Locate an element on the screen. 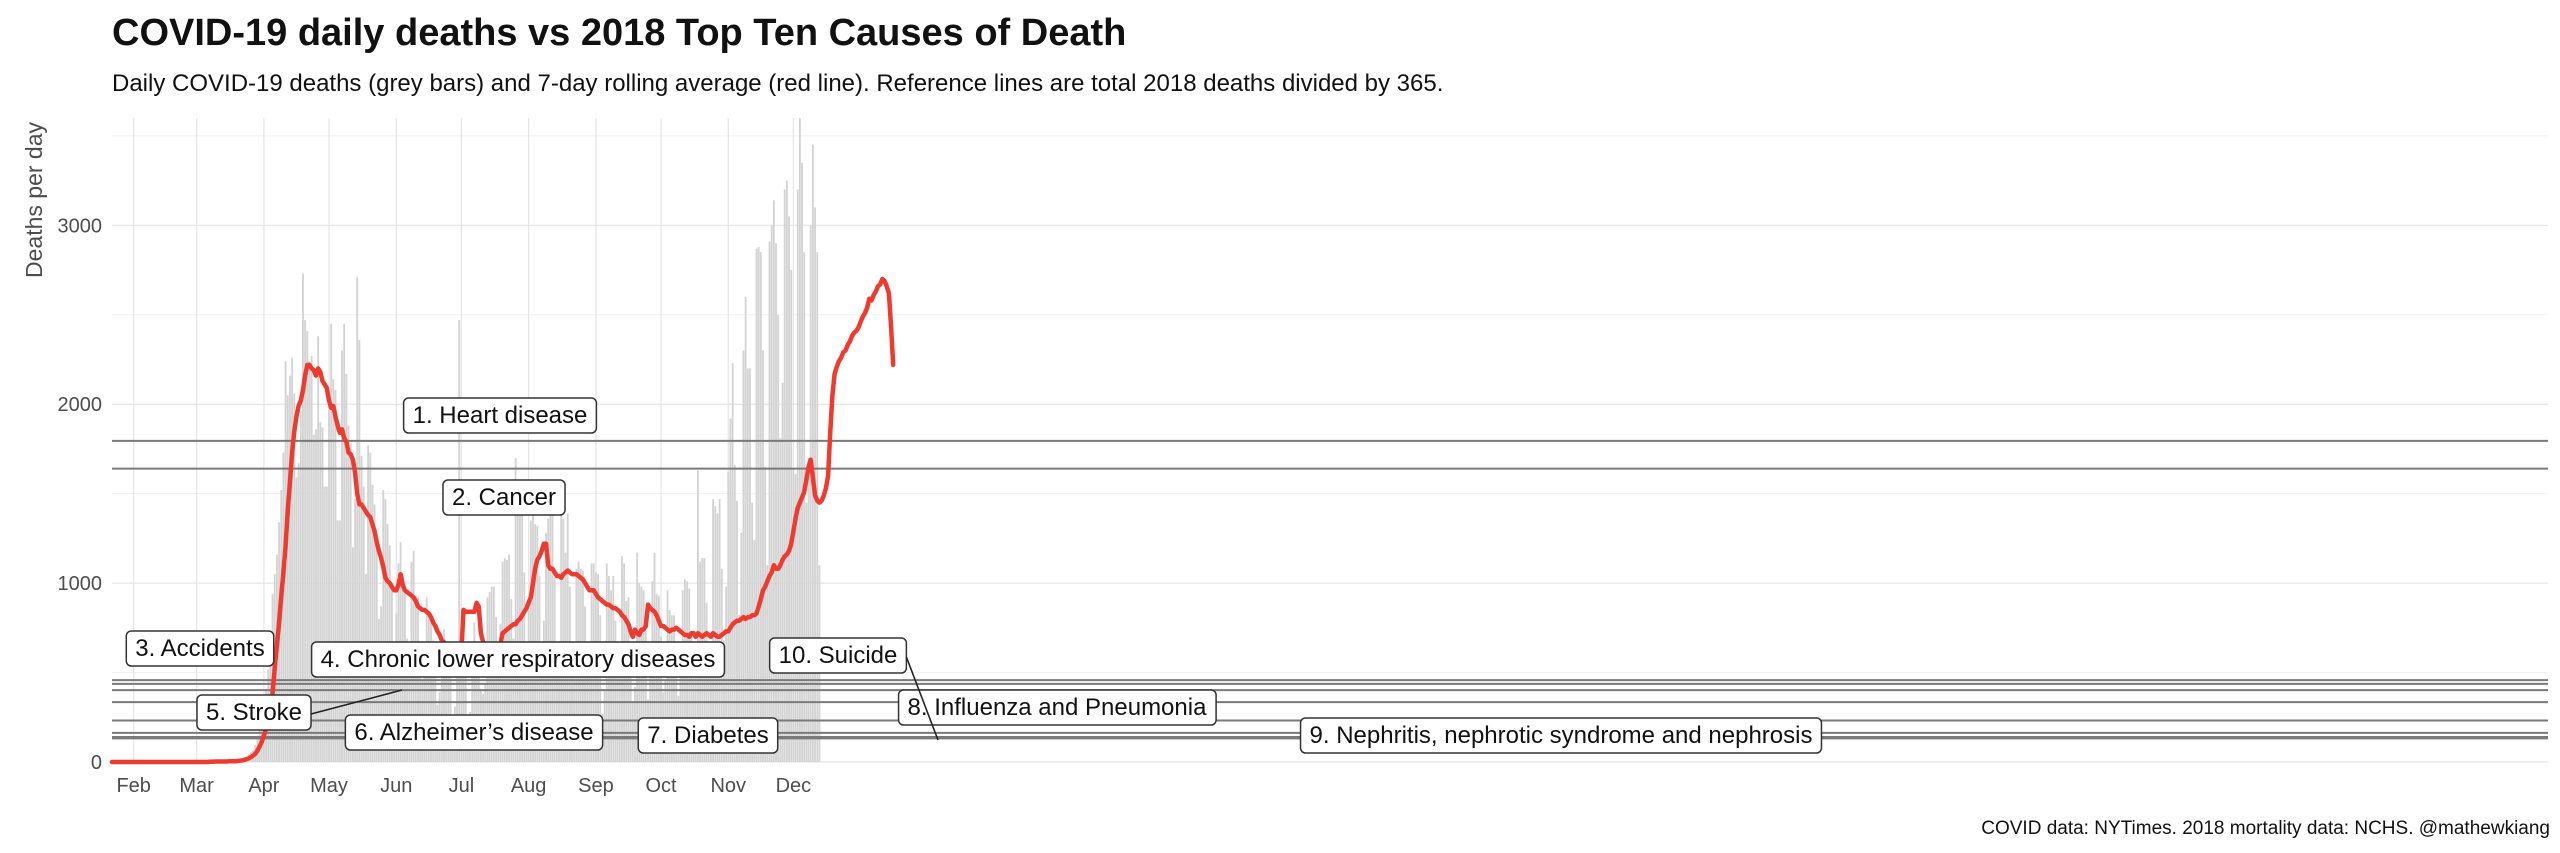 The height and width of the screenshot is (853, 2560). annotation-text: 2. Cancer is located at coordinates (504, 497).